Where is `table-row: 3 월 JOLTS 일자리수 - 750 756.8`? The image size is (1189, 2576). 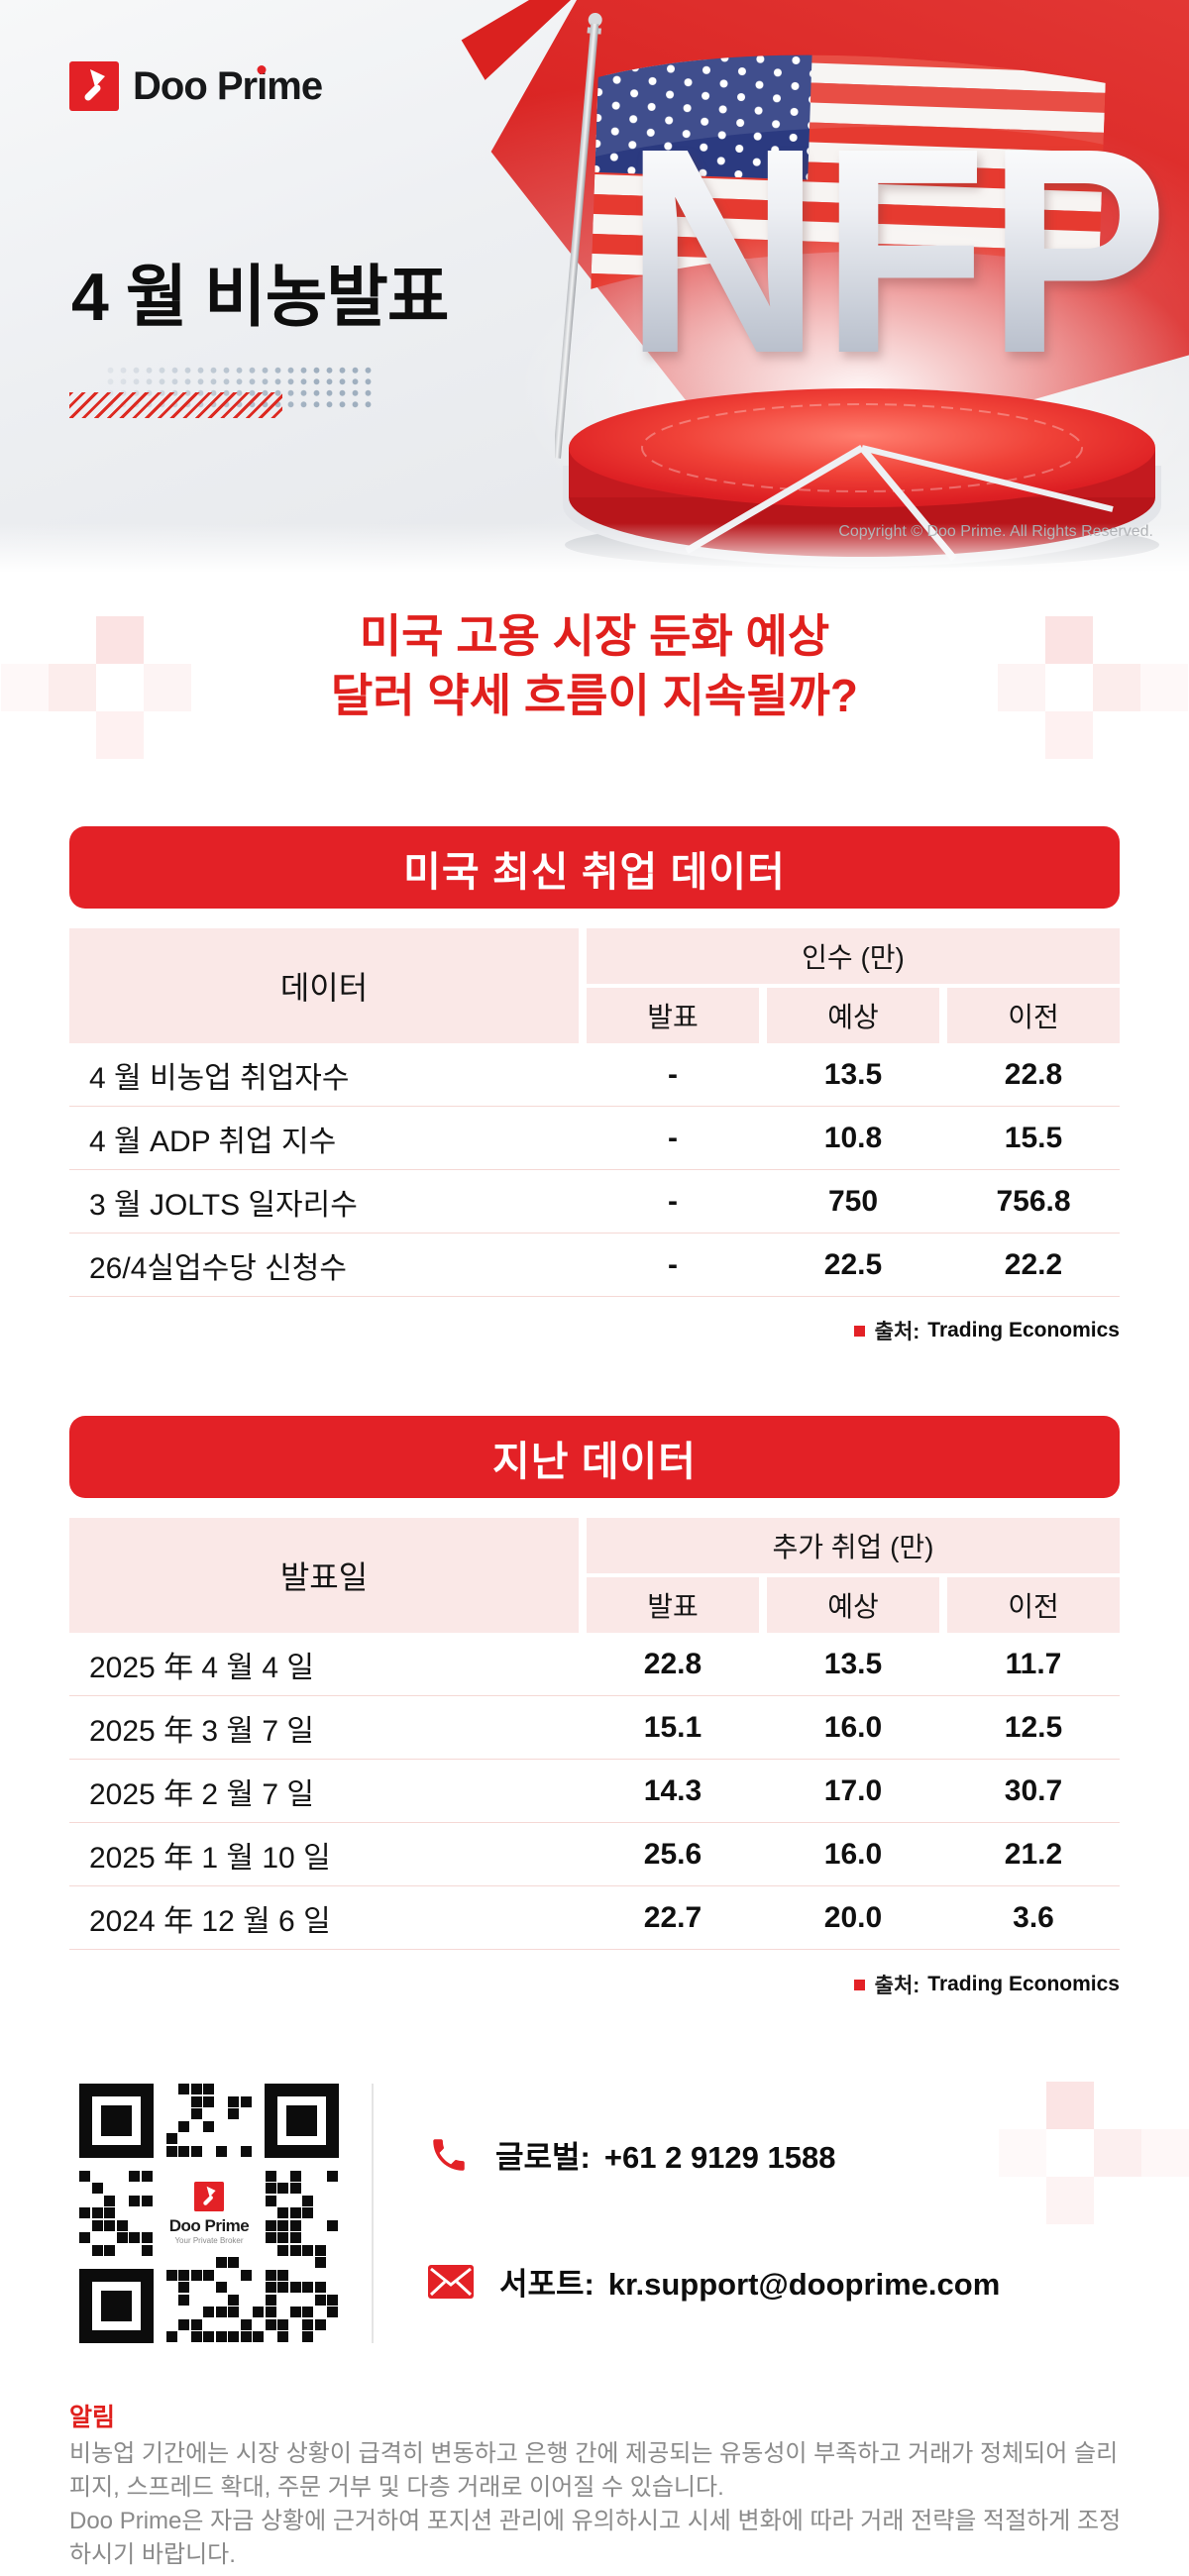
table-row: 3 월 JOLTS 일자리수 - 750 756.8 is located at coordinates (594, 1202).